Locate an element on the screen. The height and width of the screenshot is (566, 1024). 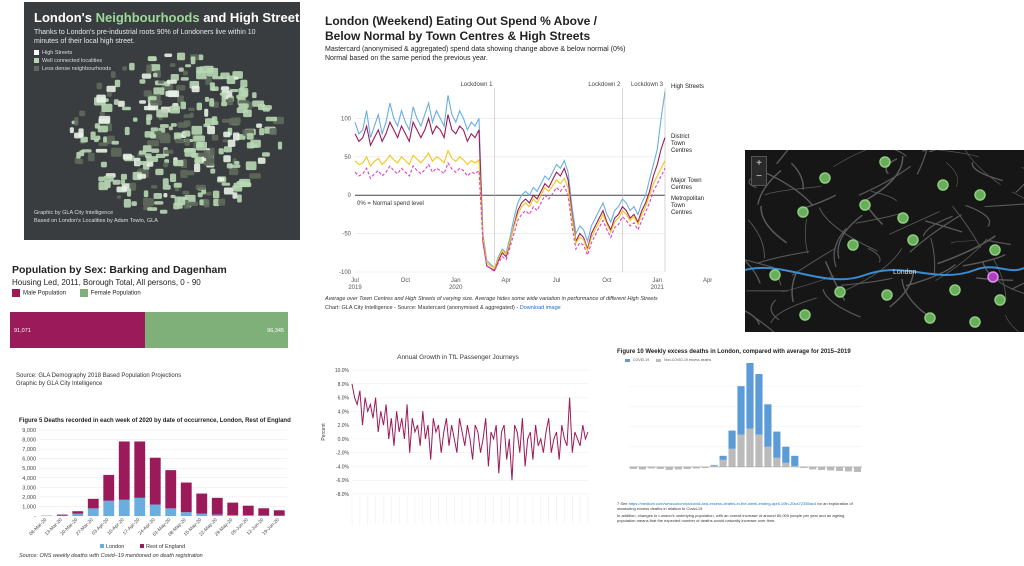
deaths-legend-swatch is located at coordinates (102, 546).